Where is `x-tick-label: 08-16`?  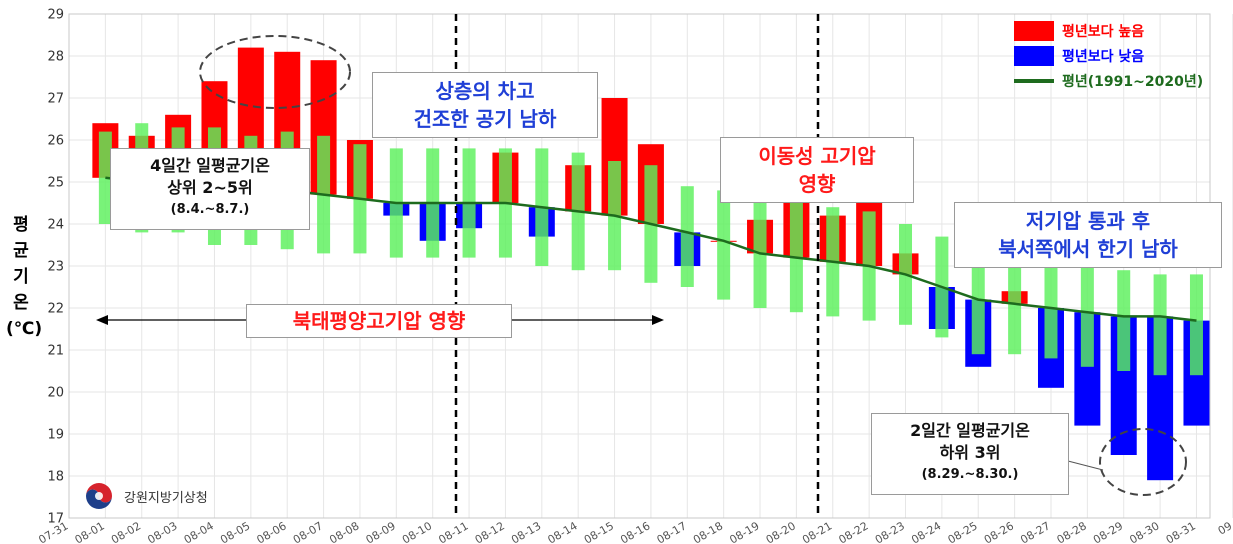
x-tick-label: 08-16 is located at coordinates (635, 531).